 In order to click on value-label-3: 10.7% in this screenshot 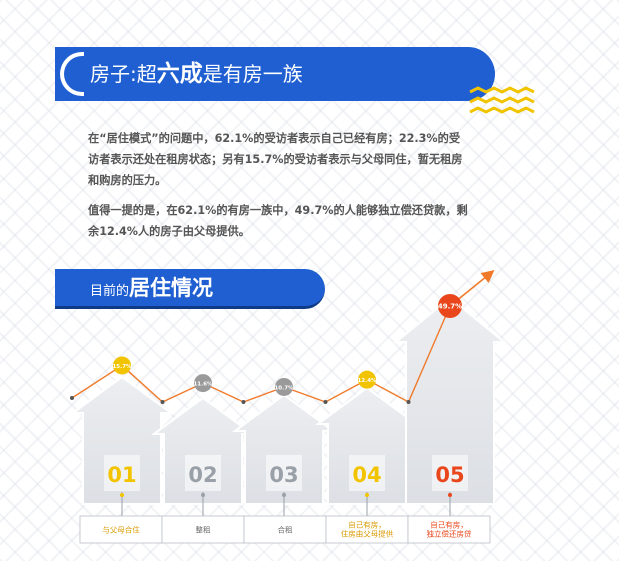, I will do `click(284, 388)`.